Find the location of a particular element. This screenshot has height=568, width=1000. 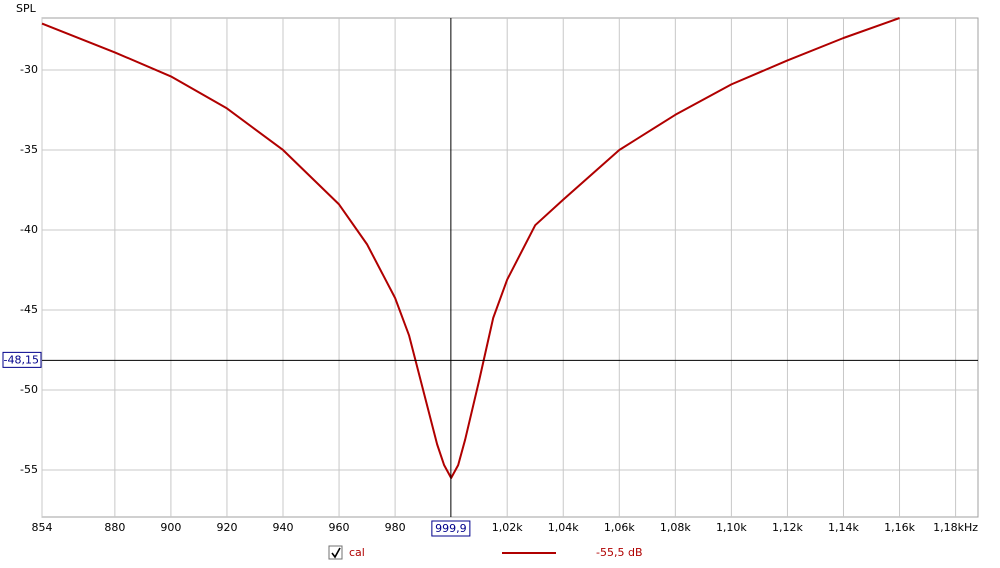

cursor-x-label: 999,9 is located at coordinates (451, 528).